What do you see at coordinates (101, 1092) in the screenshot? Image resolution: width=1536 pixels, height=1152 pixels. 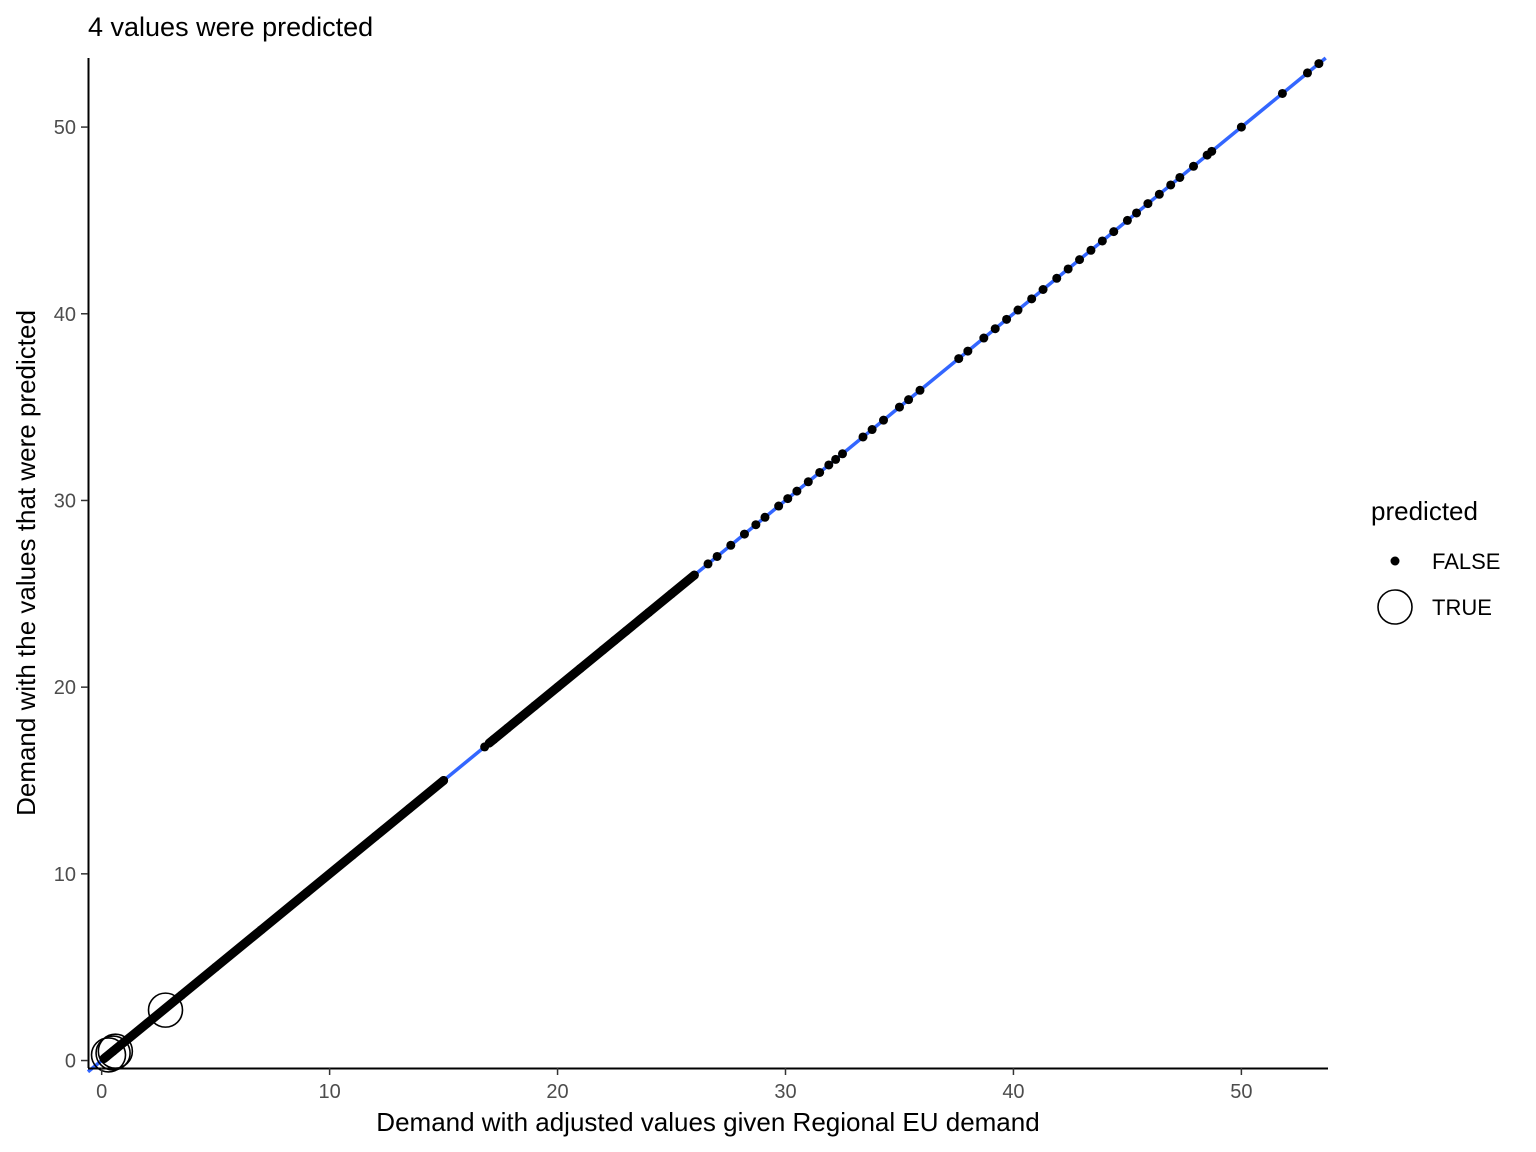 I see `x-tick-label-0: 0` at bounding box center [101, 1092].